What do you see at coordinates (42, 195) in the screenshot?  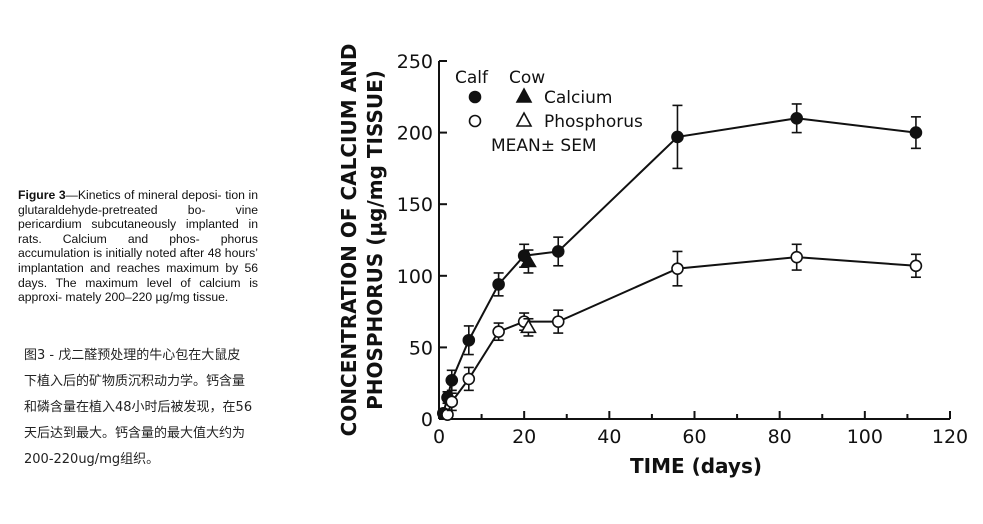 I see `figure-label: Figure 3` at bounding box center [42, 195].